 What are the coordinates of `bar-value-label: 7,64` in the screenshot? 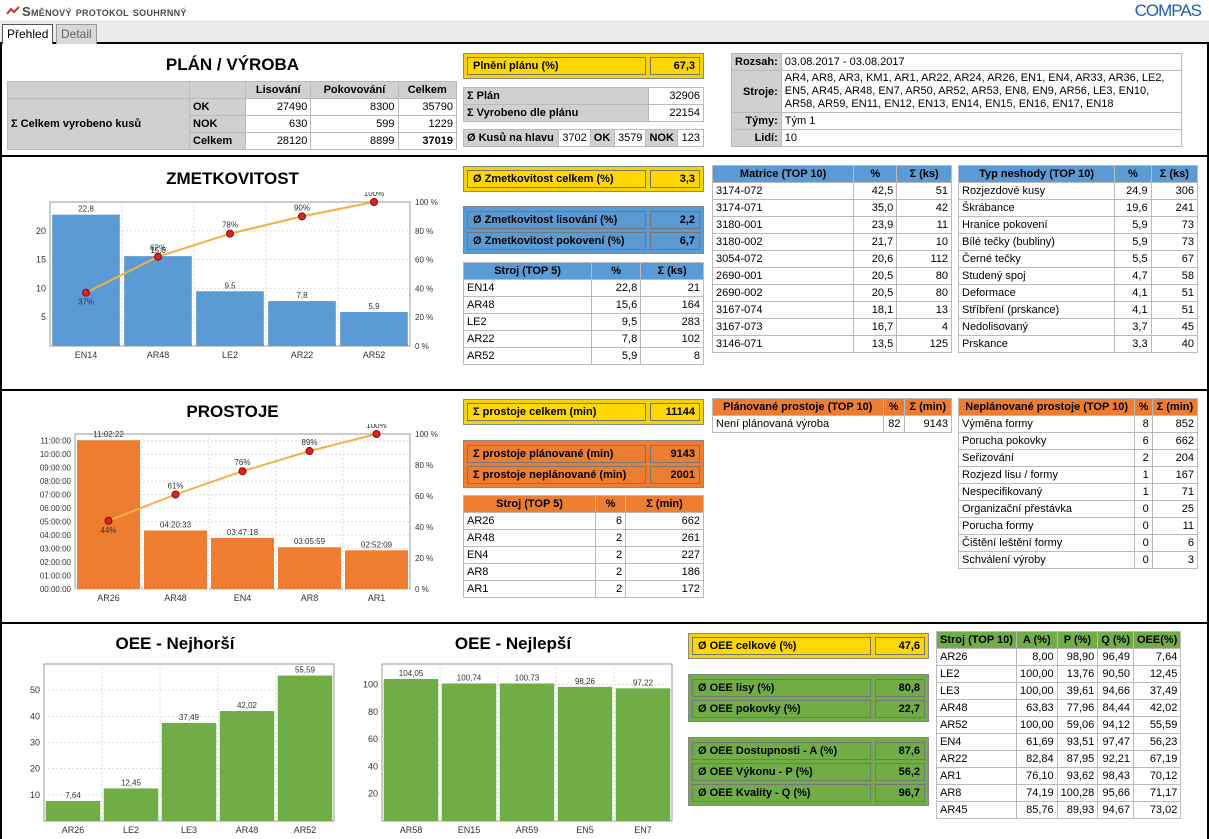 It's located at (73, 795).